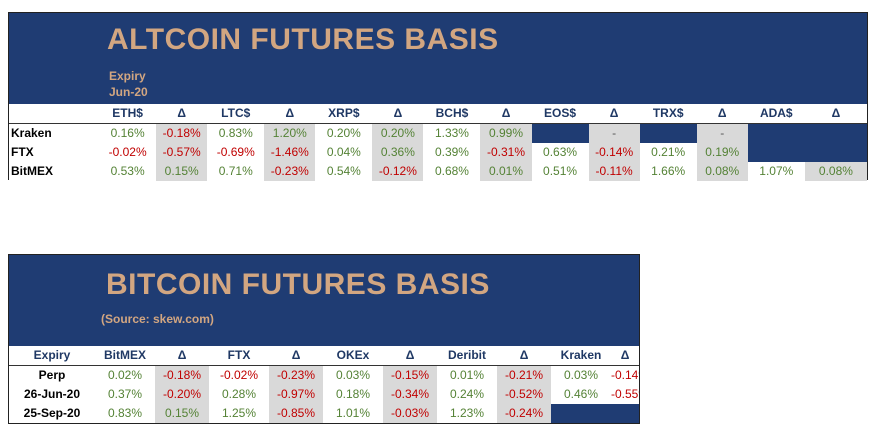 Image resolution: width=884 pixels, height=442 pixels. What do you see at coordinates (128, 114) in the screenshot?
I see `altcoin-col-header: ETH$` at bounding box center [128, 114].